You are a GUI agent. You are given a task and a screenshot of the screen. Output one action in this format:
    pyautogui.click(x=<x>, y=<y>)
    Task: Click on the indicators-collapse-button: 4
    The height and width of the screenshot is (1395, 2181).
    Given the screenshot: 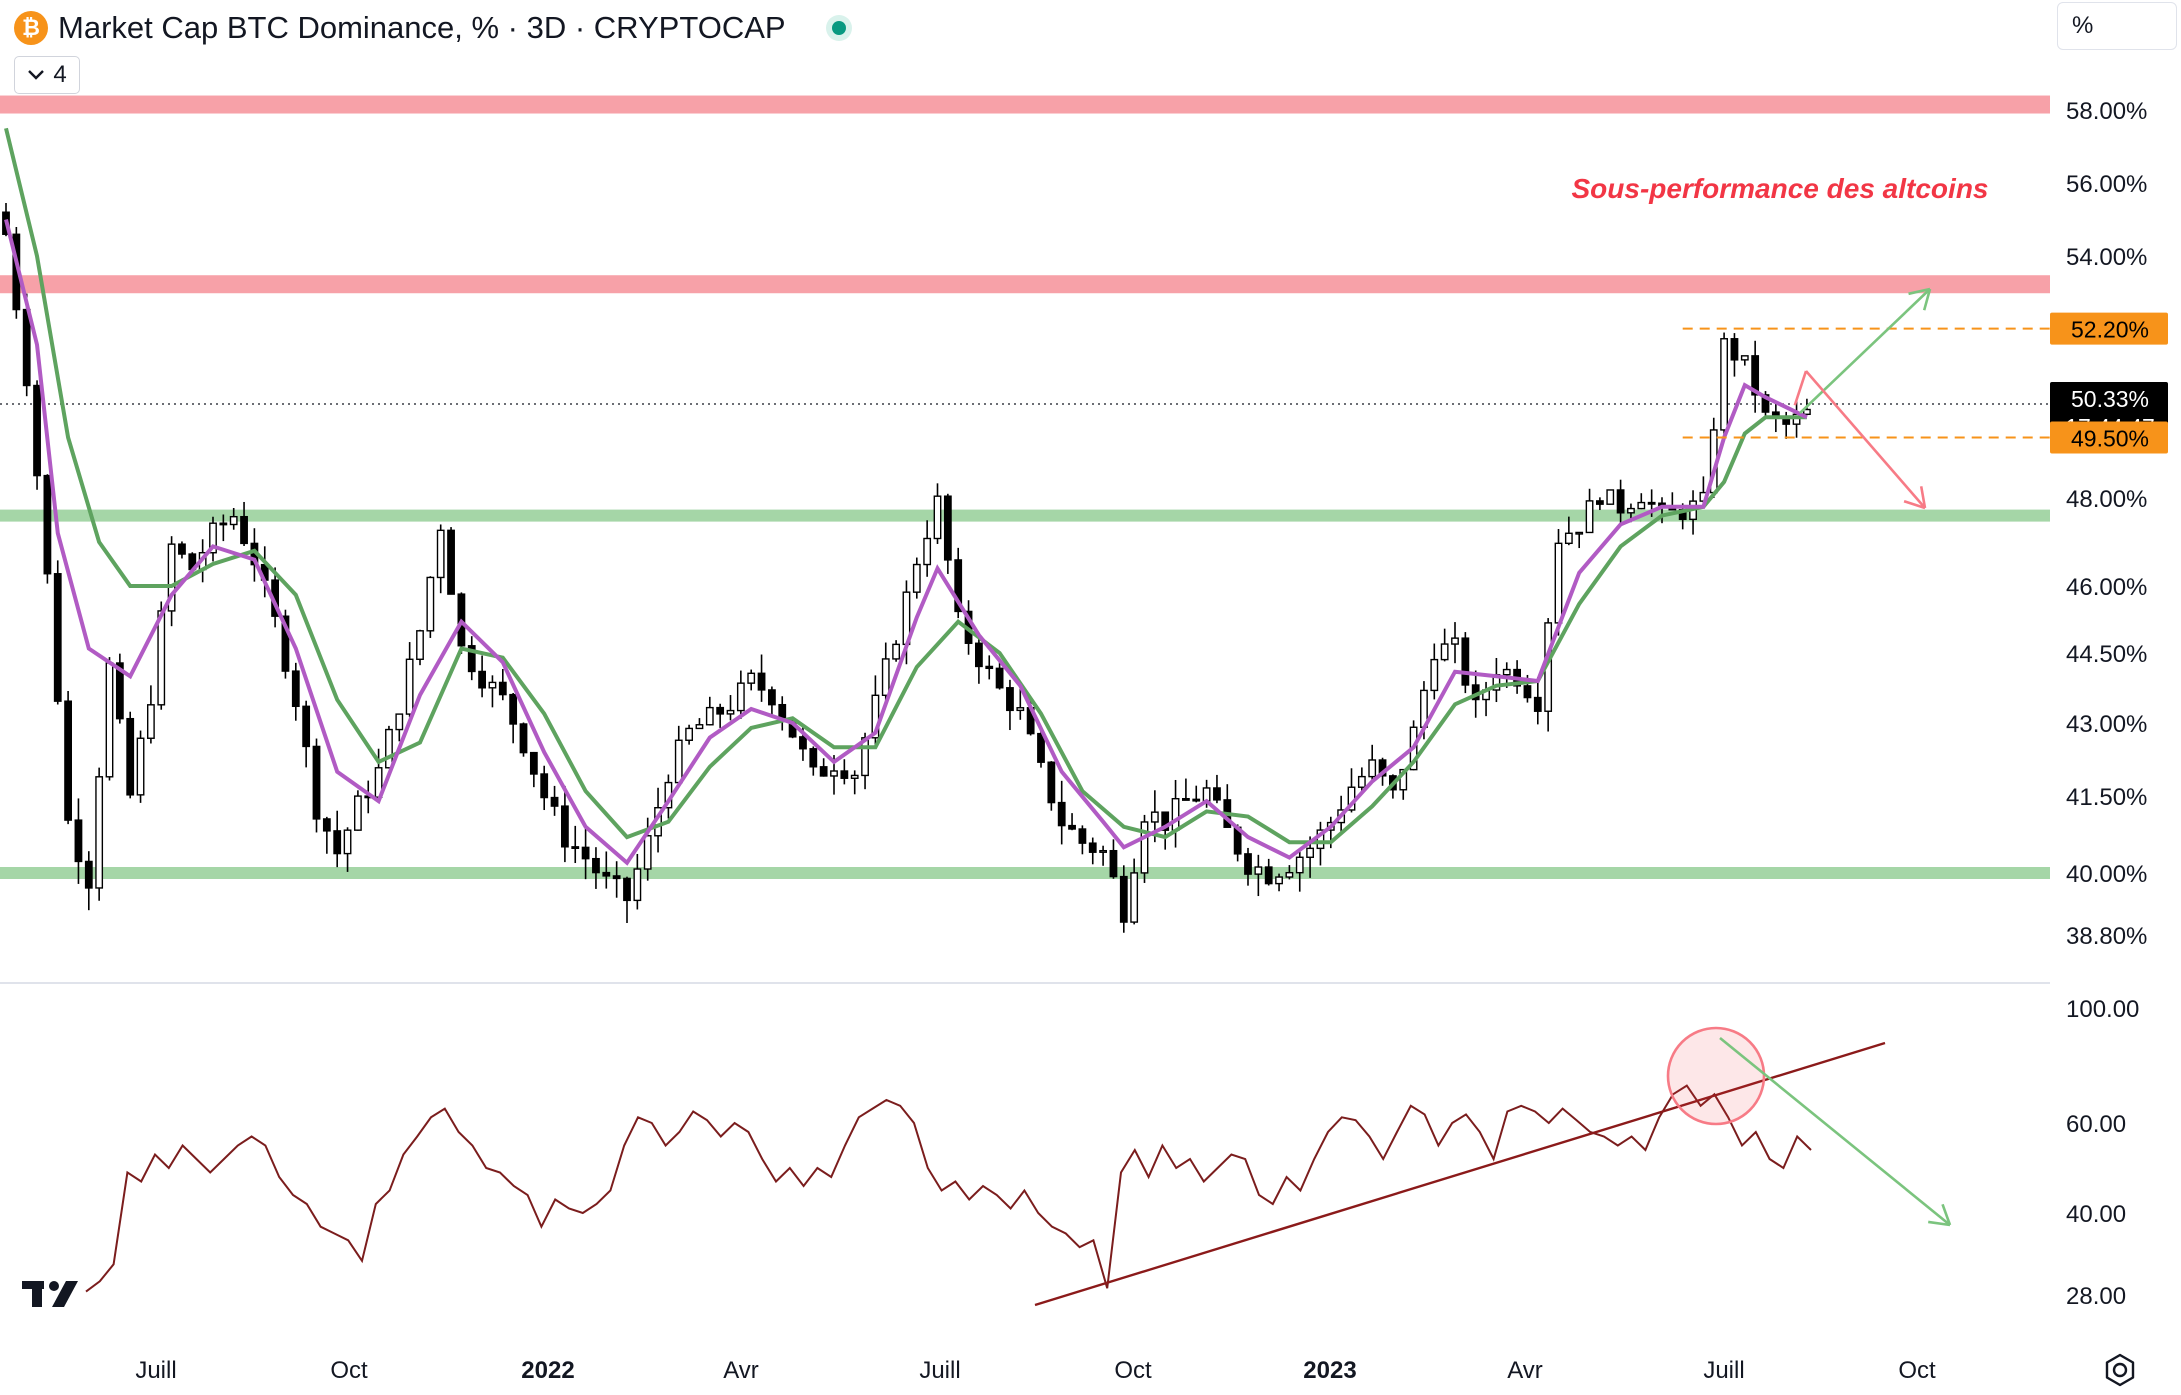 What is the action you would take?
    pyautogui.click(x=47, y=75)
    